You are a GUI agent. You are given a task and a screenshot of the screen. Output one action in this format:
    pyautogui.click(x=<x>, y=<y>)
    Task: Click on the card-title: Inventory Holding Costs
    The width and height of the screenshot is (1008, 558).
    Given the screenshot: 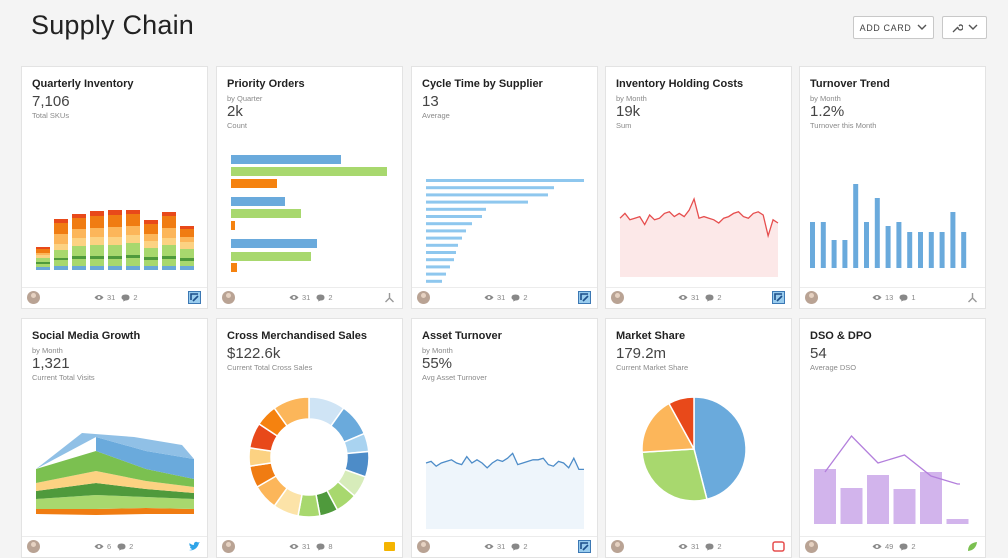 What is the action you would take?
    pyautogui.click(x=680, y=84)
    